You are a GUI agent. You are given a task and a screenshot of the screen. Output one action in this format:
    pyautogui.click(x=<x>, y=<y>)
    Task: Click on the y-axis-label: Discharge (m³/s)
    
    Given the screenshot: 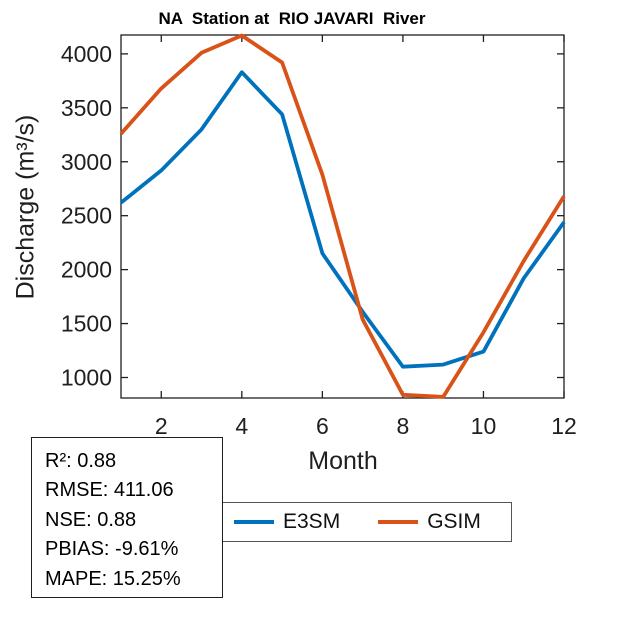 What is the action you would take?
    pyautogui.click(x=25, y=207)
    